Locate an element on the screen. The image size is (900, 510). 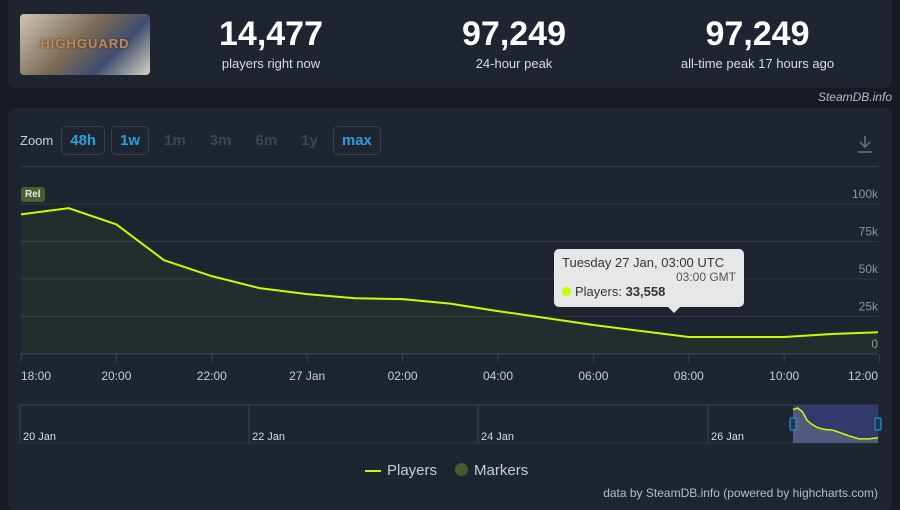
line-swatch-icon is located at coordinates (373, 471).